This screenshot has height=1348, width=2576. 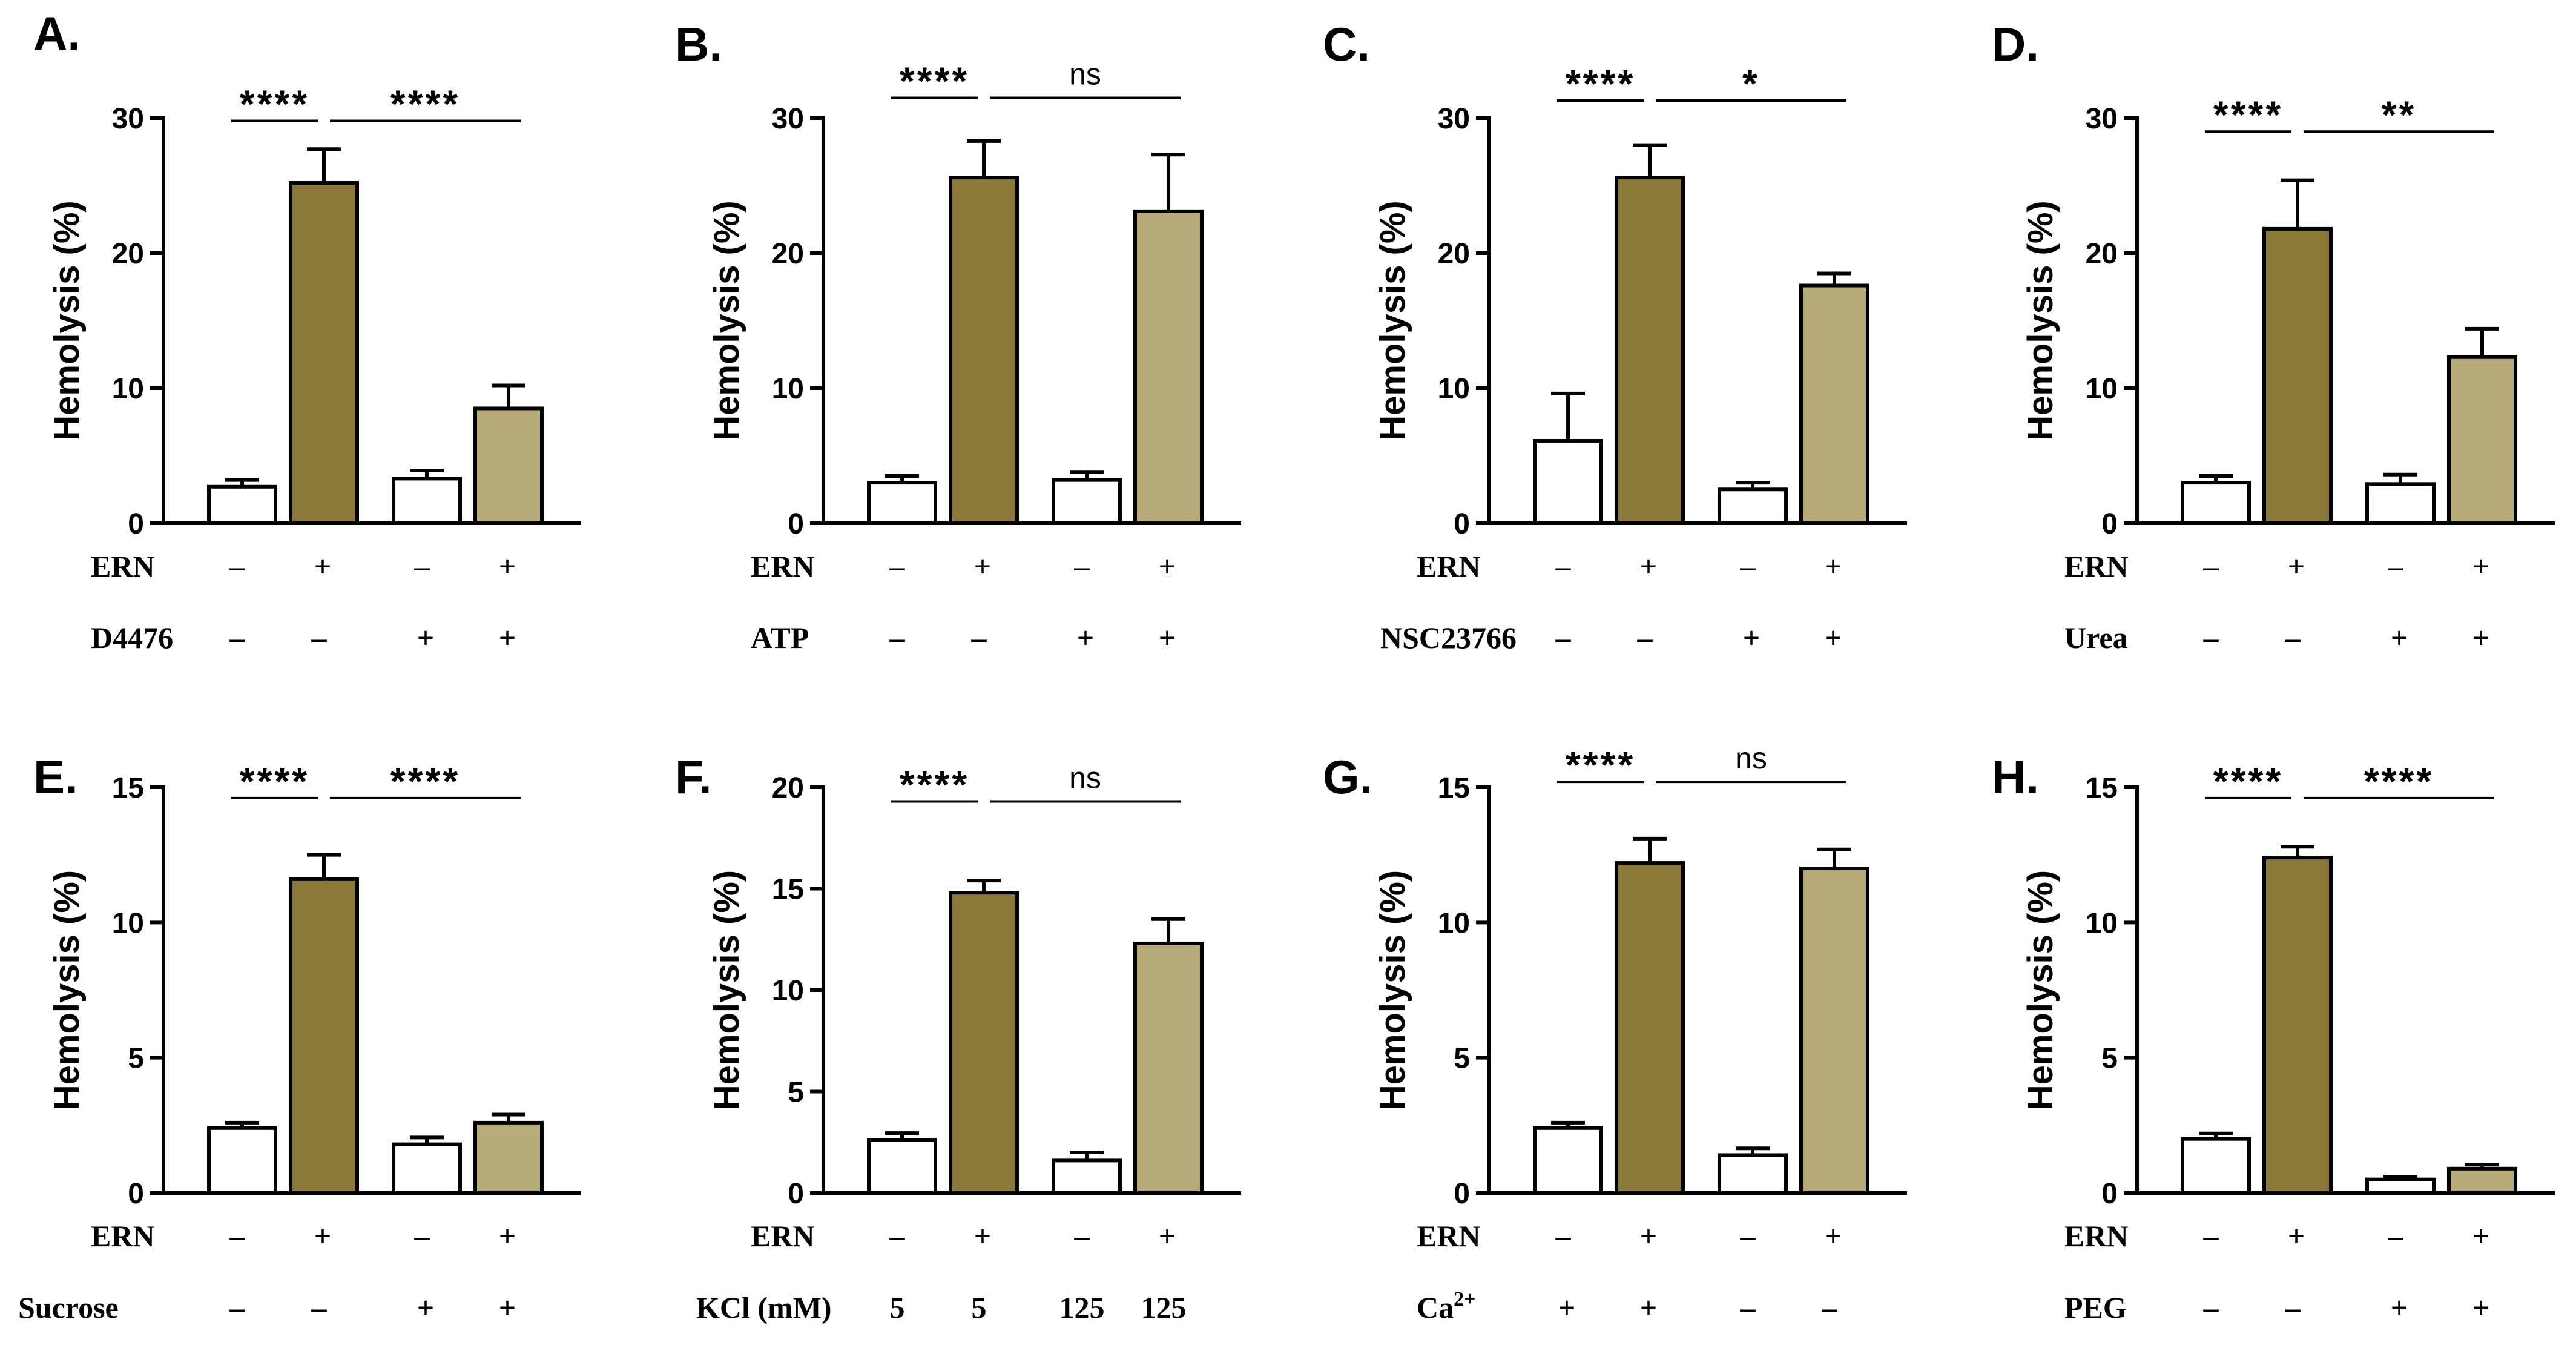 I want to click on factor-label-text: NSC23766, so click(x=1448, y=638).